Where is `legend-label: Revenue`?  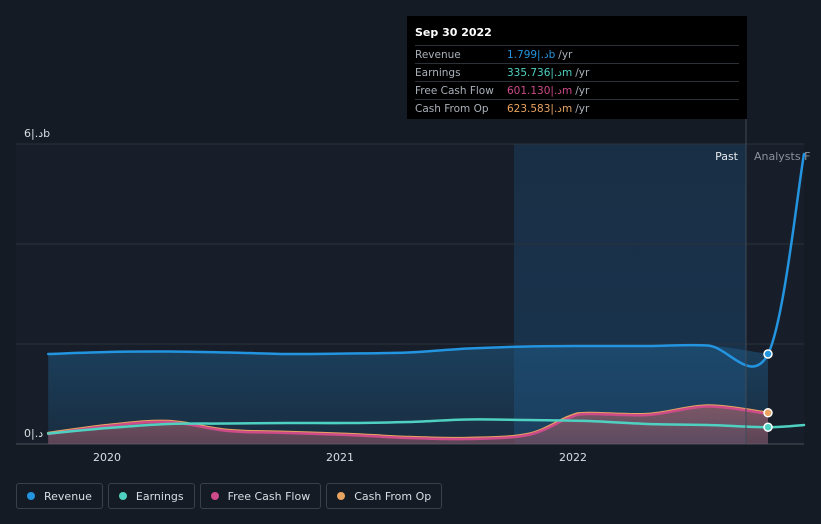 legend-label: Revenue is located at coordinates (68, 496).